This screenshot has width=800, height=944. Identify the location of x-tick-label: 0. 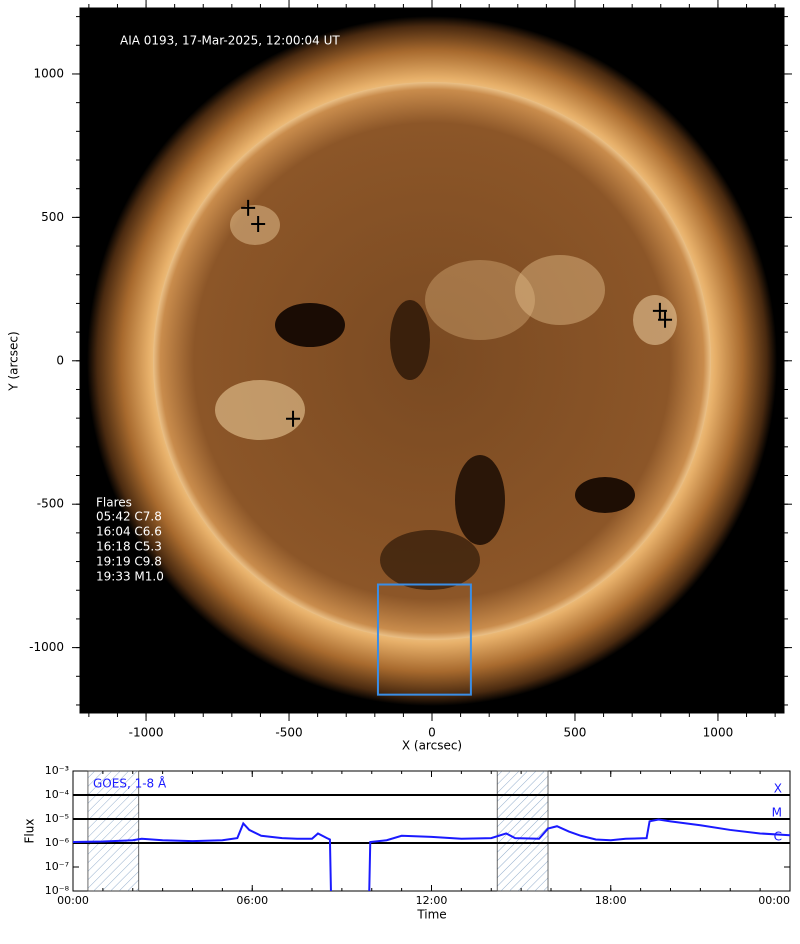
(432, 733).